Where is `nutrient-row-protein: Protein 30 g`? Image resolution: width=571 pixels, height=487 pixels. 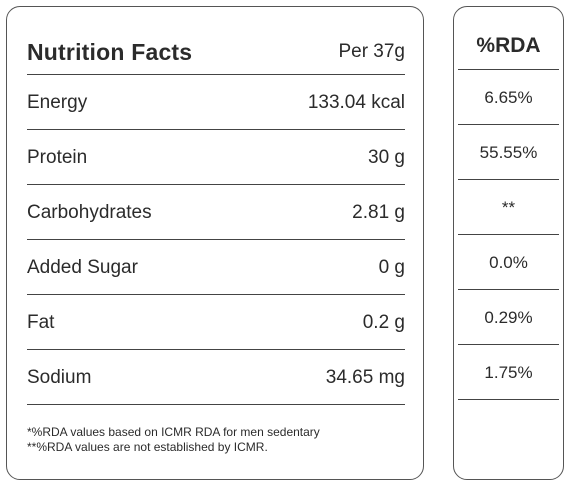 nutrient-row-protein: Protein 30 g is located at coordinates (216, 157).